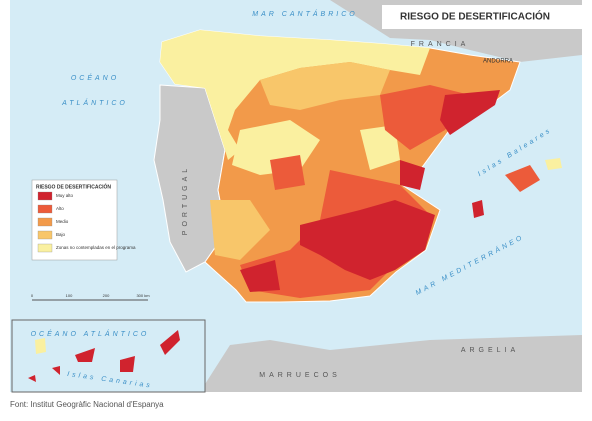  What do you see at coordinates (96, 247) in the screenshot?
I see `legend-label: Zonas no contempladas en el programa` at bounding box center [96, 247].